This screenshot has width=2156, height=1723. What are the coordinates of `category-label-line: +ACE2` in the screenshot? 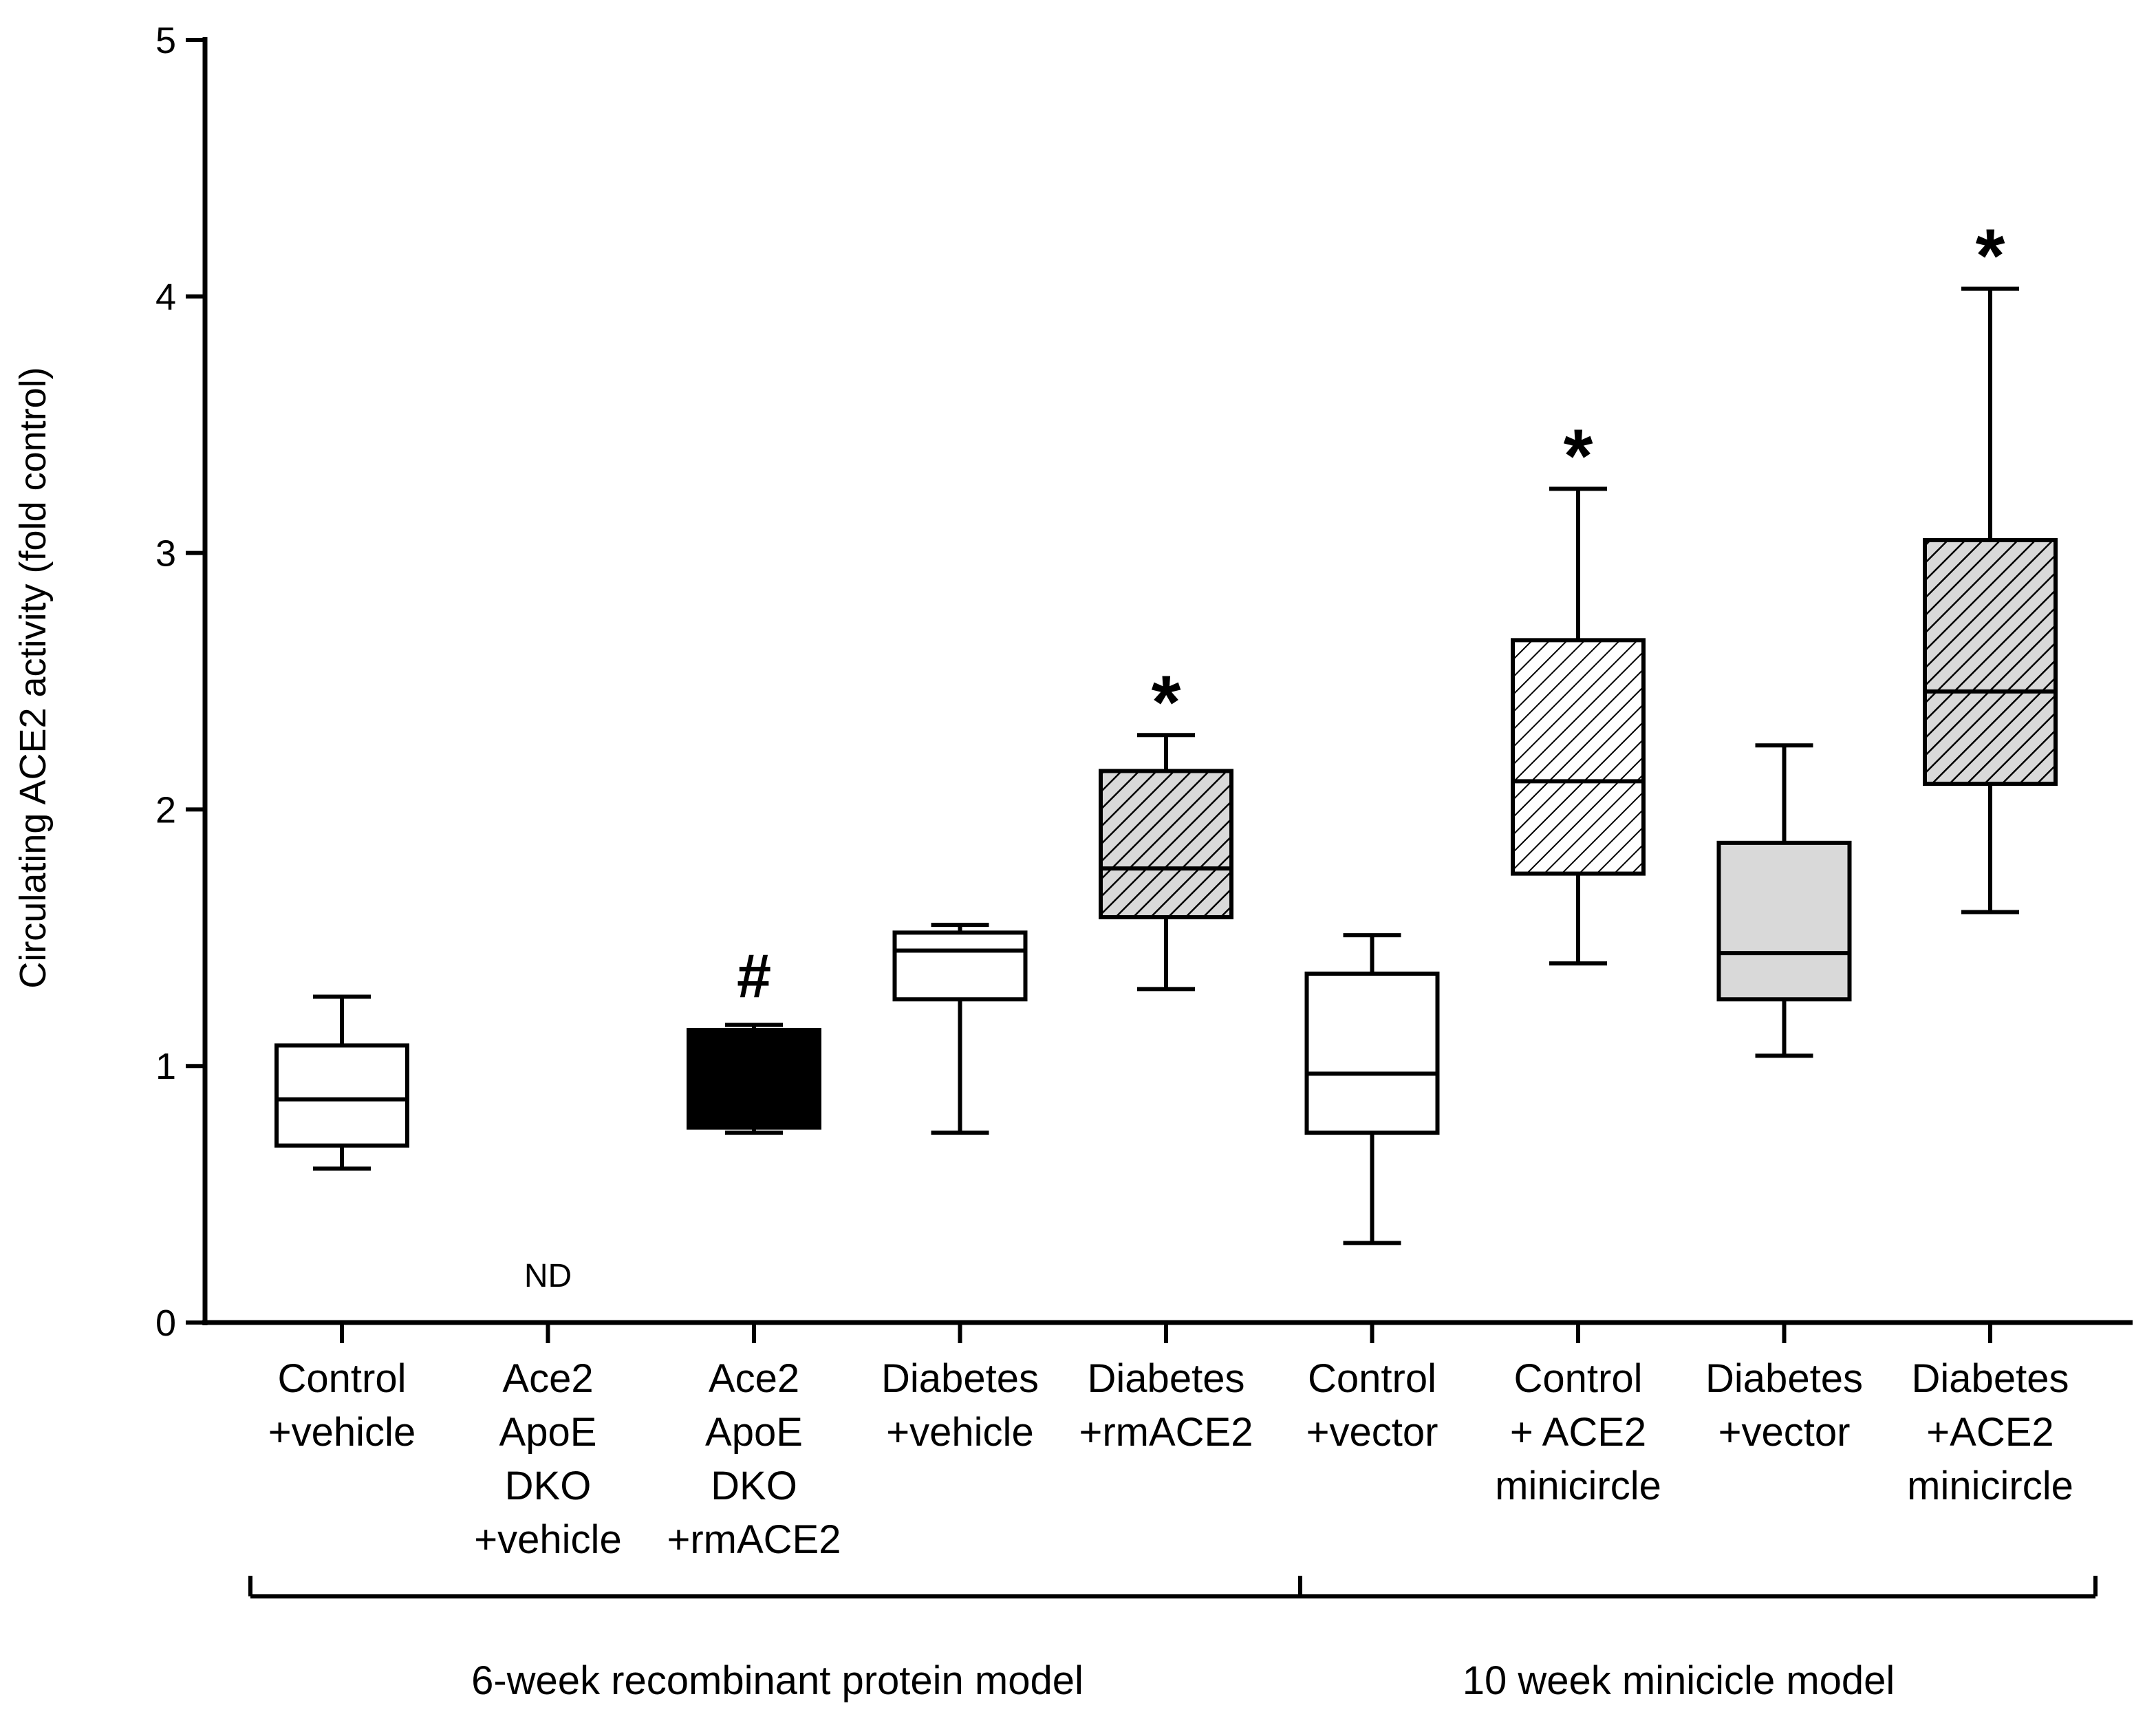 It's located at (1989, 1432).